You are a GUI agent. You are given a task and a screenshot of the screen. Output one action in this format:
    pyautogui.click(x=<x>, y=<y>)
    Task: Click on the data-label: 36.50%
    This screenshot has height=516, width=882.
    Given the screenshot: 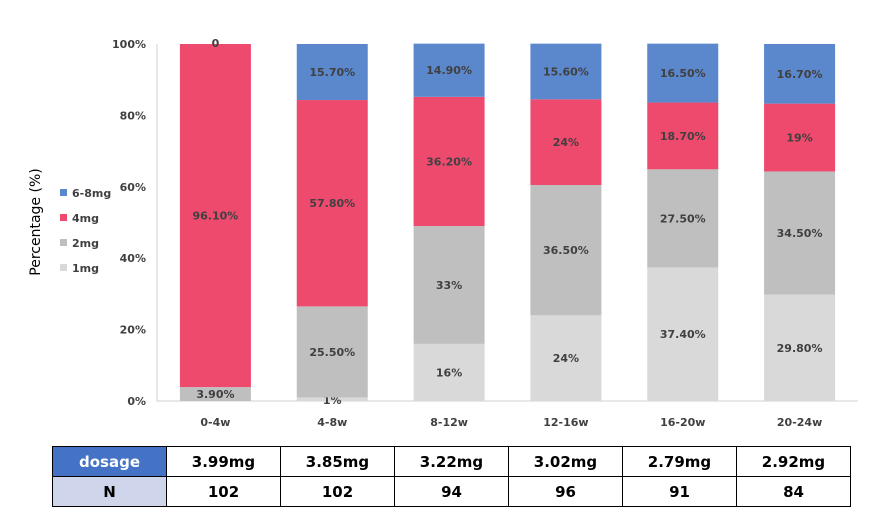 What is the action you would take?
    pyautogui.click(x=566, y=250)
    